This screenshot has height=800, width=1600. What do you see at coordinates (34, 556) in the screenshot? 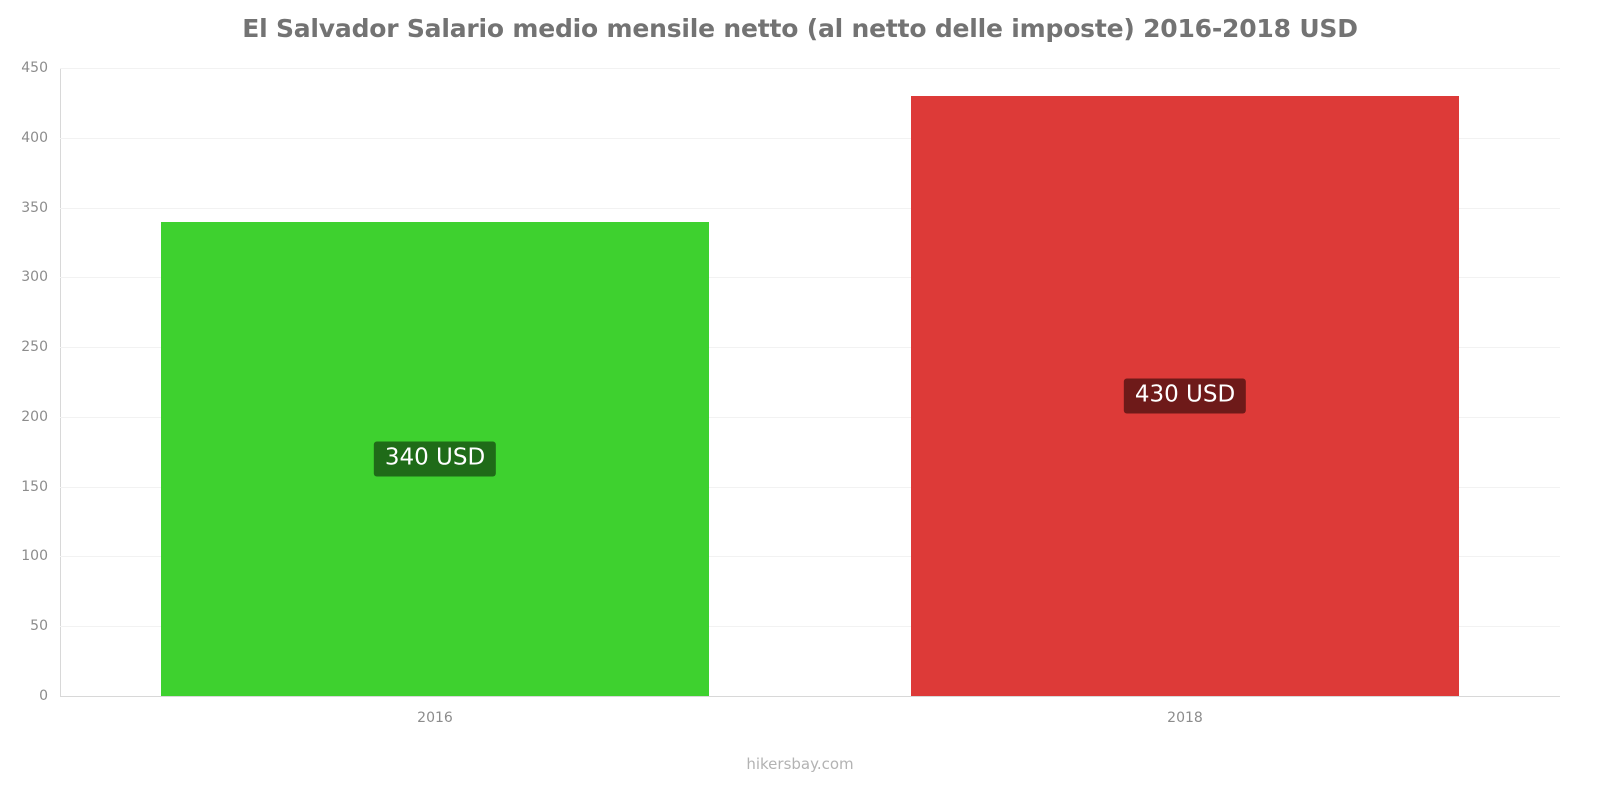
I see `y-axis-tick-label: 100` at bounding box center [34, 556].